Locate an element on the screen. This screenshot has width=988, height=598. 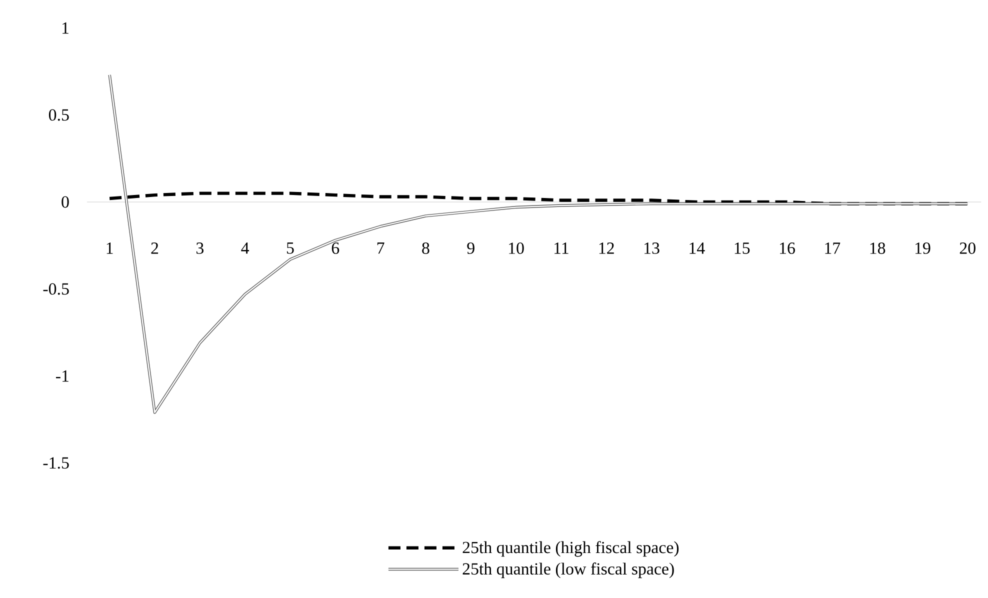
y-tick-label: 0 is located at coordinates (65, 202).